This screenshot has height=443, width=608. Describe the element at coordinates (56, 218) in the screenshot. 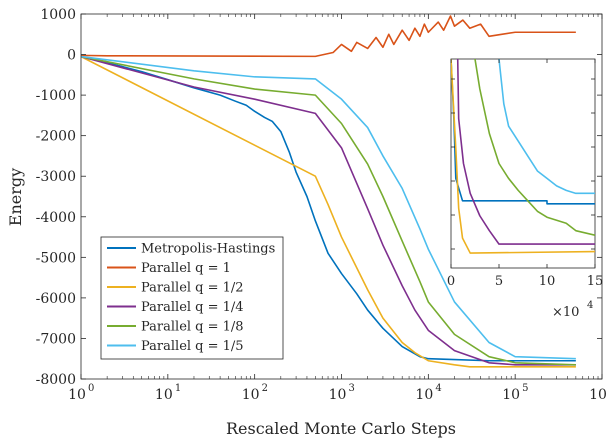

I see `y-tick-label: -4000` at that location.